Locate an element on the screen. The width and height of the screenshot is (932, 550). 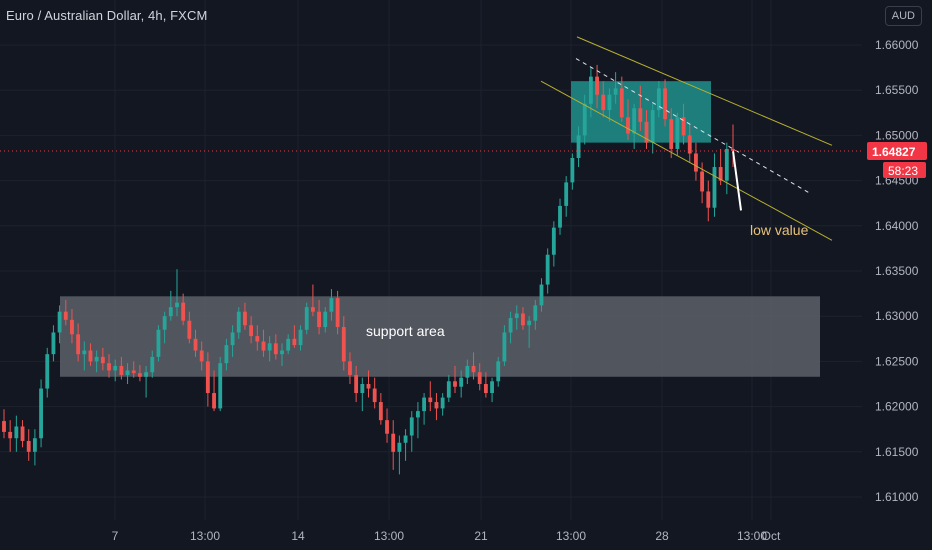
countdown-tag is located at coordinates (904, 170).